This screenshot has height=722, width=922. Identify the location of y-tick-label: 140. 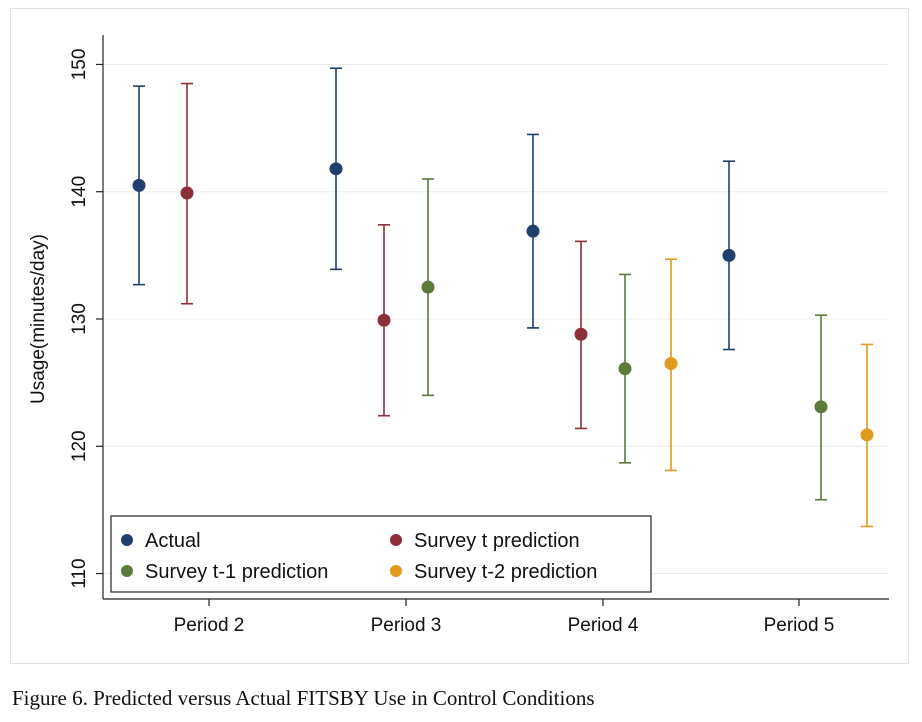
(79, 192).